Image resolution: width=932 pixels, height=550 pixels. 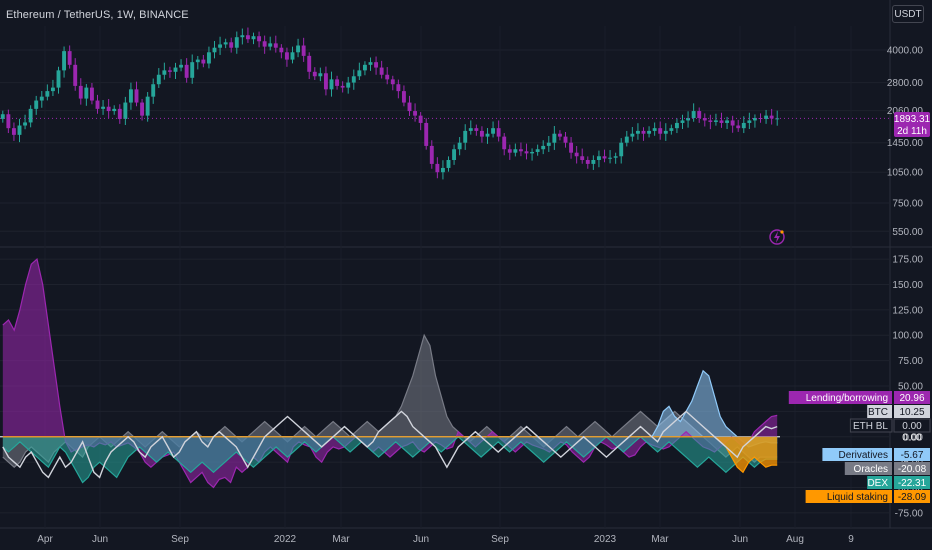 What do you see at coordinates (908, 14) in the screenshot?
I see `currency-button: USDT` at bounding box center [908, 14].